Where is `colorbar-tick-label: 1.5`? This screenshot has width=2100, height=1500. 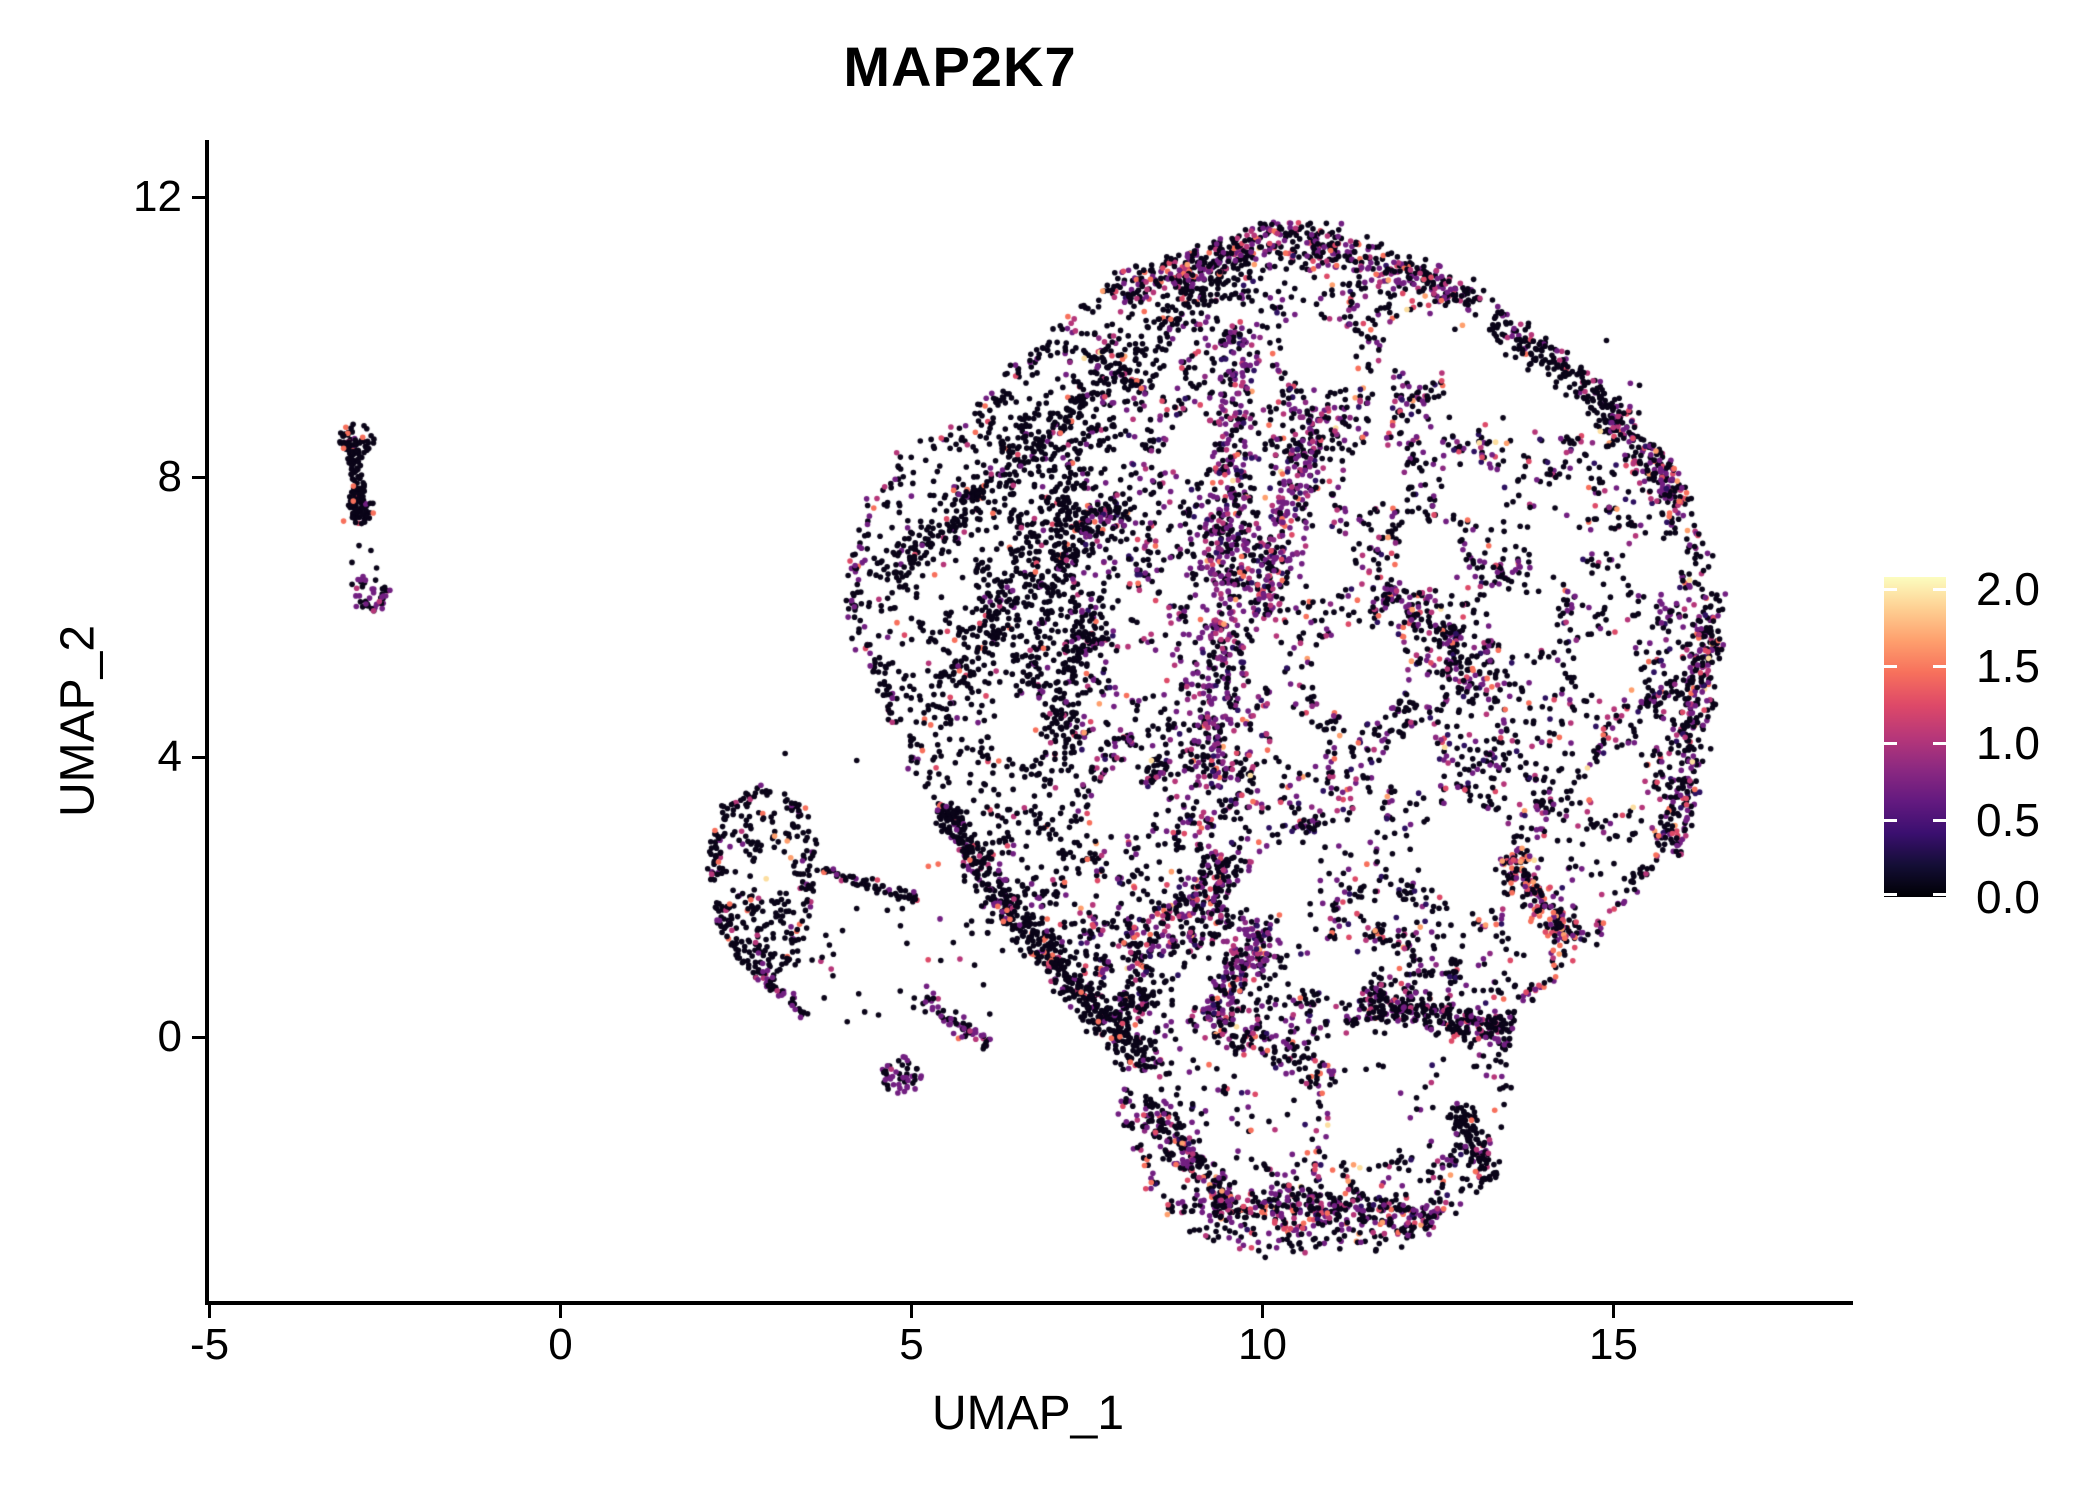 colorbar-tick-label: 1.5 is located at coordinates (2008, 666).